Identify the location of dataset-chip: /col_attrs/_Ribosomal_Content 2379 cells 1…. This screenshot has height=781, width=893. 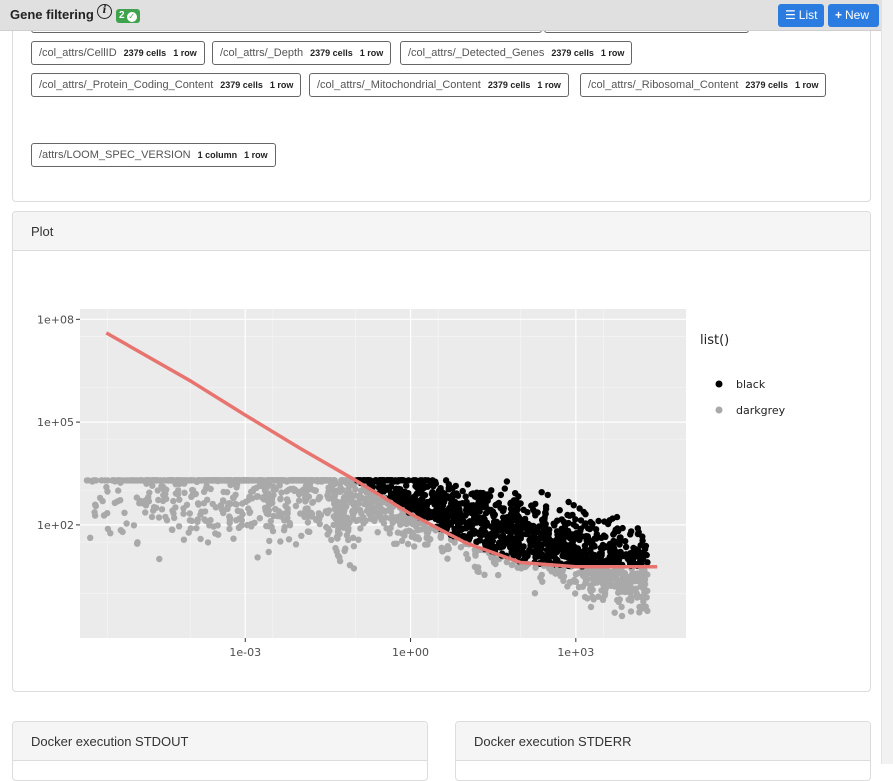
(703, 85).